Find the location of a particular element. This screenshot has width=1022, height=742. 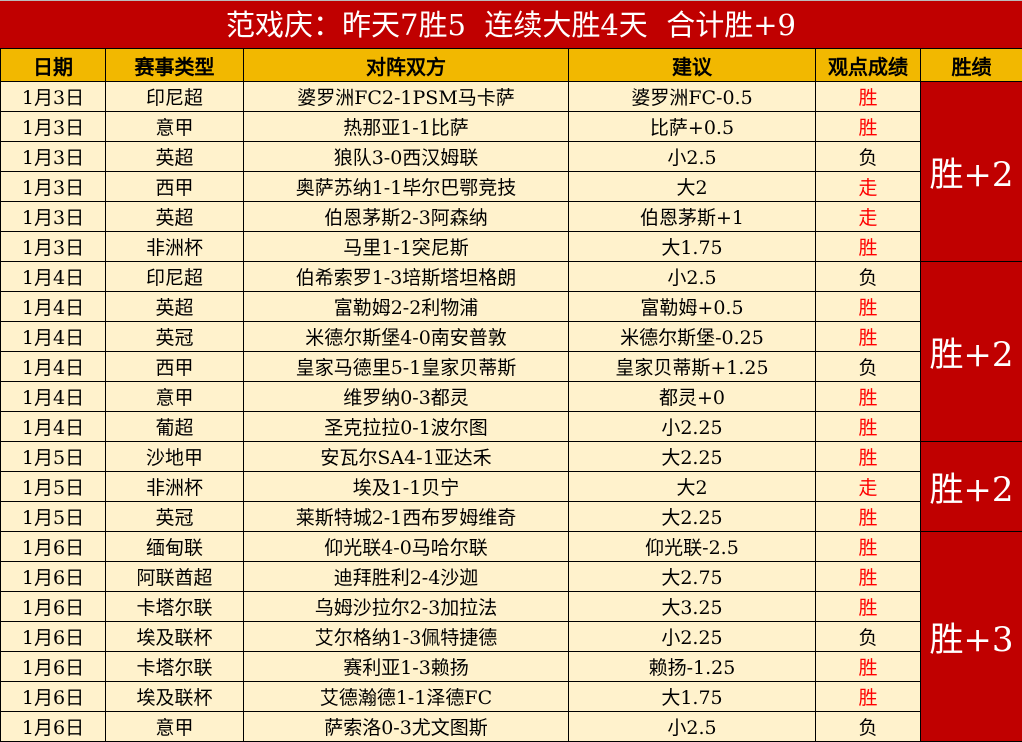

table-row: 1月3日 非洲杯 马里1-1突尼斯 大1.75 胜 is located at coordinates (511, 246).